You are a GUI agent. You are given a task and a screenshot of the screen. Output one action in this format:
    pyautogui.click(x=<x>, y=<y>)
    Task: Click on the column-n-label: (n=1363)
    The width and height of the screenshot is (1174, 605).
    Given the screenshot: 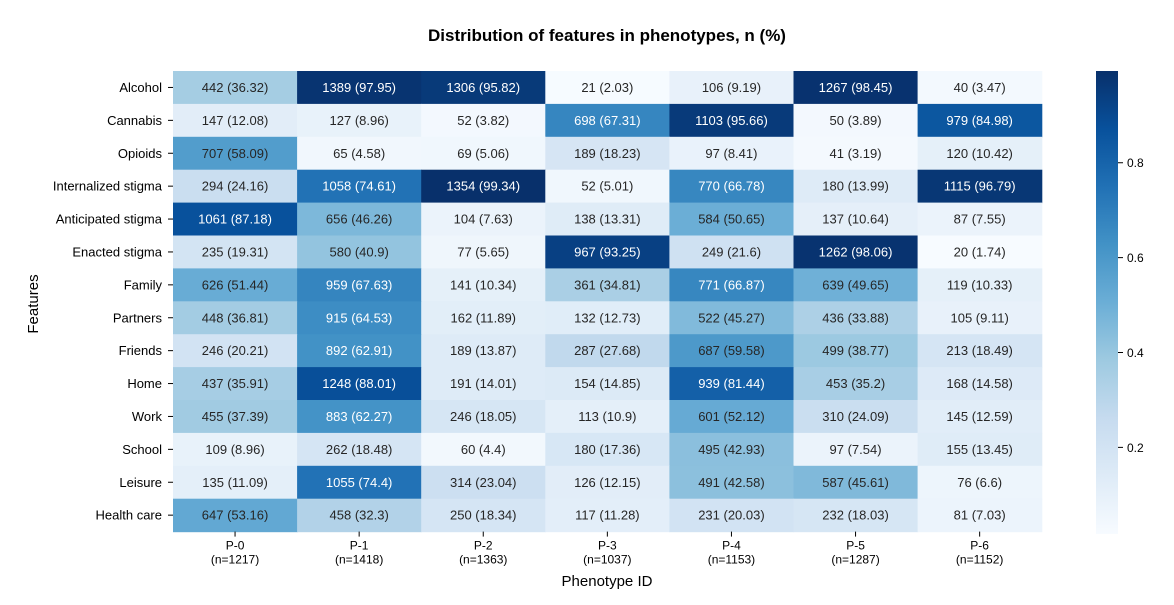 What is the action you would take?
    pyautogui.click(x=483, y=560)
    